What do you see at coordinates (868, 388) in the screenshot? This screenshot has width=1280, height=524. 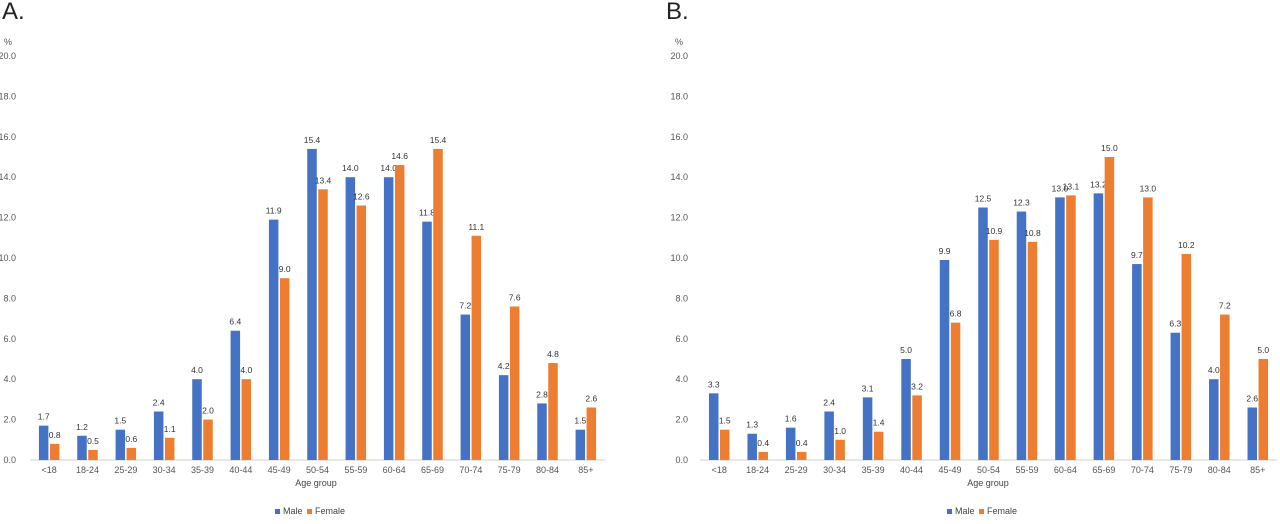 I see `data-label-male: 3.1` at bounding box center [868, 388].